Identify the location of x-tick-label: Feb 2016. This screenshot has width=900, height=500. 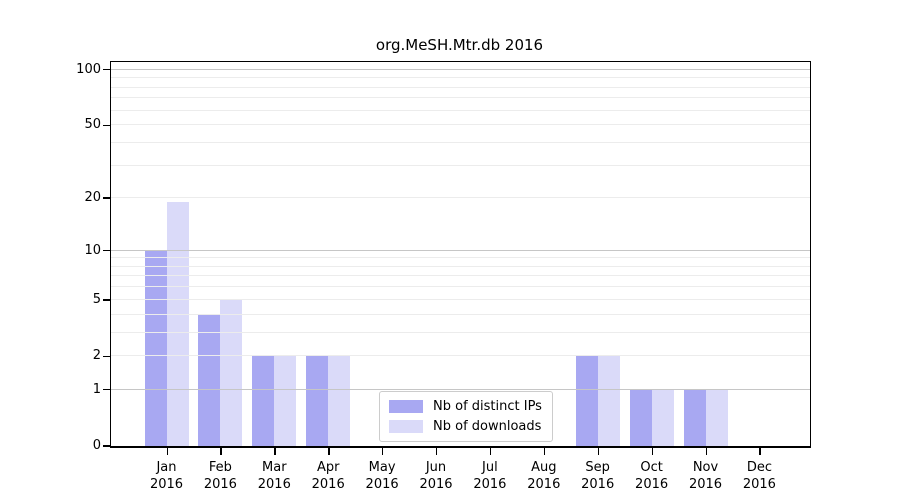
(220, 476).